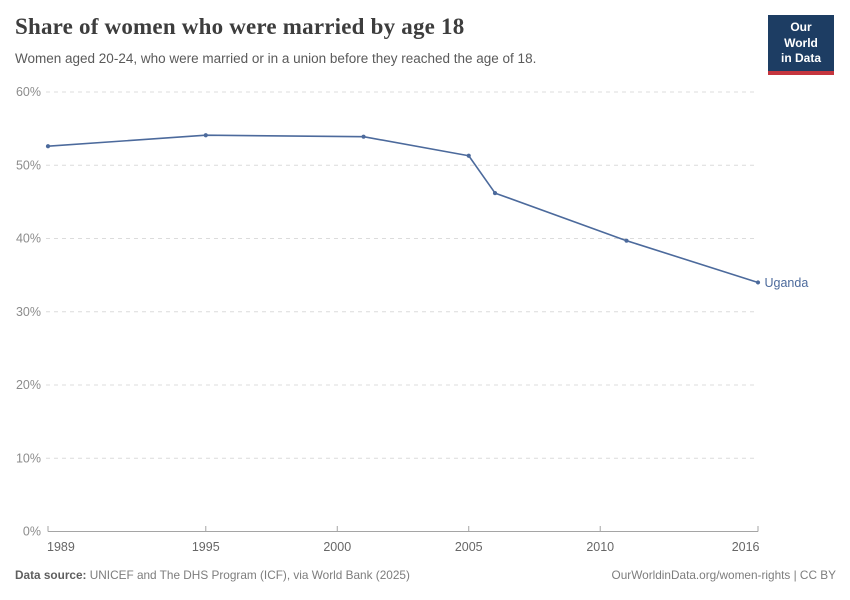 This screenshot has height=600, width=850. Describe the element at coordinates (28, 165) in the screenshot. I see `y-tick-label: 50%` at that location.